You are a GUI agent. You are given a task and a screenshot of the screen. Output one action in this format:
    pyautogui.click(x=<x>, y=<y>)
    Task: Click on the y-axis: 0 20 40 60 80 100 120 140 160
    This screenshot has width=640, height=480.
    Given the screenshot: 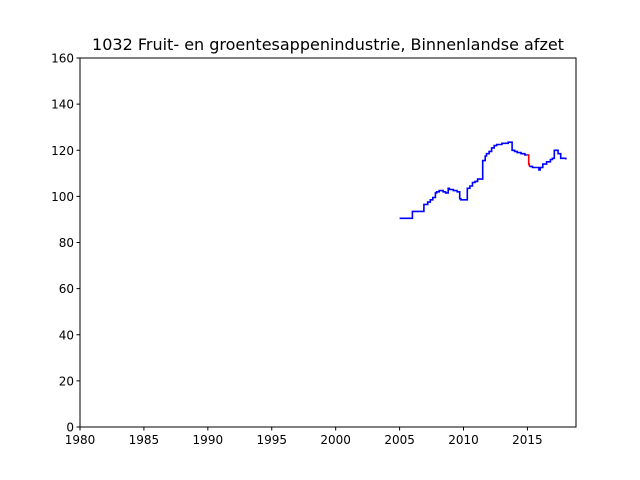 What is the action you would take?
    pyautogui.click(x=65, y=243)
    